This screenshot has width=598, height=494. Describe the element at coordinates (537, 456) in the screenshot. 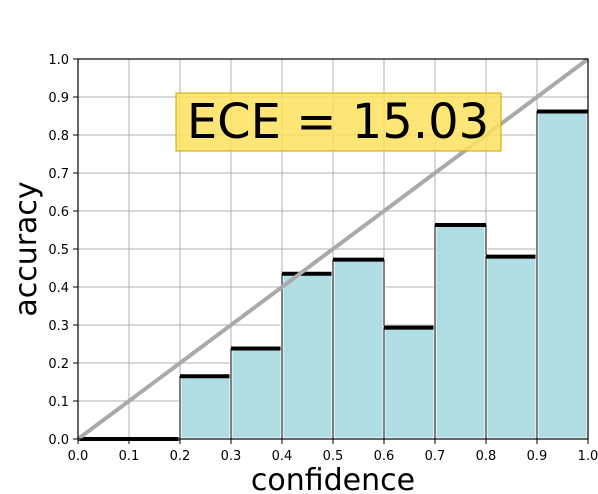

I see `x-tick-label-9: 0.9` at that location.